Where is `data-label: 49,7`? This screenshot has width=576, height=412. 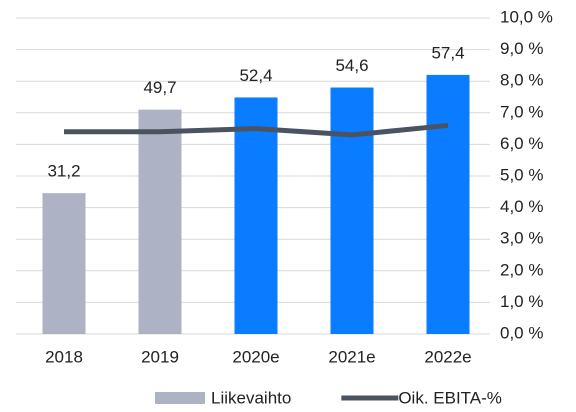
data-label: 49,7 is located at coordinates (159, 87).